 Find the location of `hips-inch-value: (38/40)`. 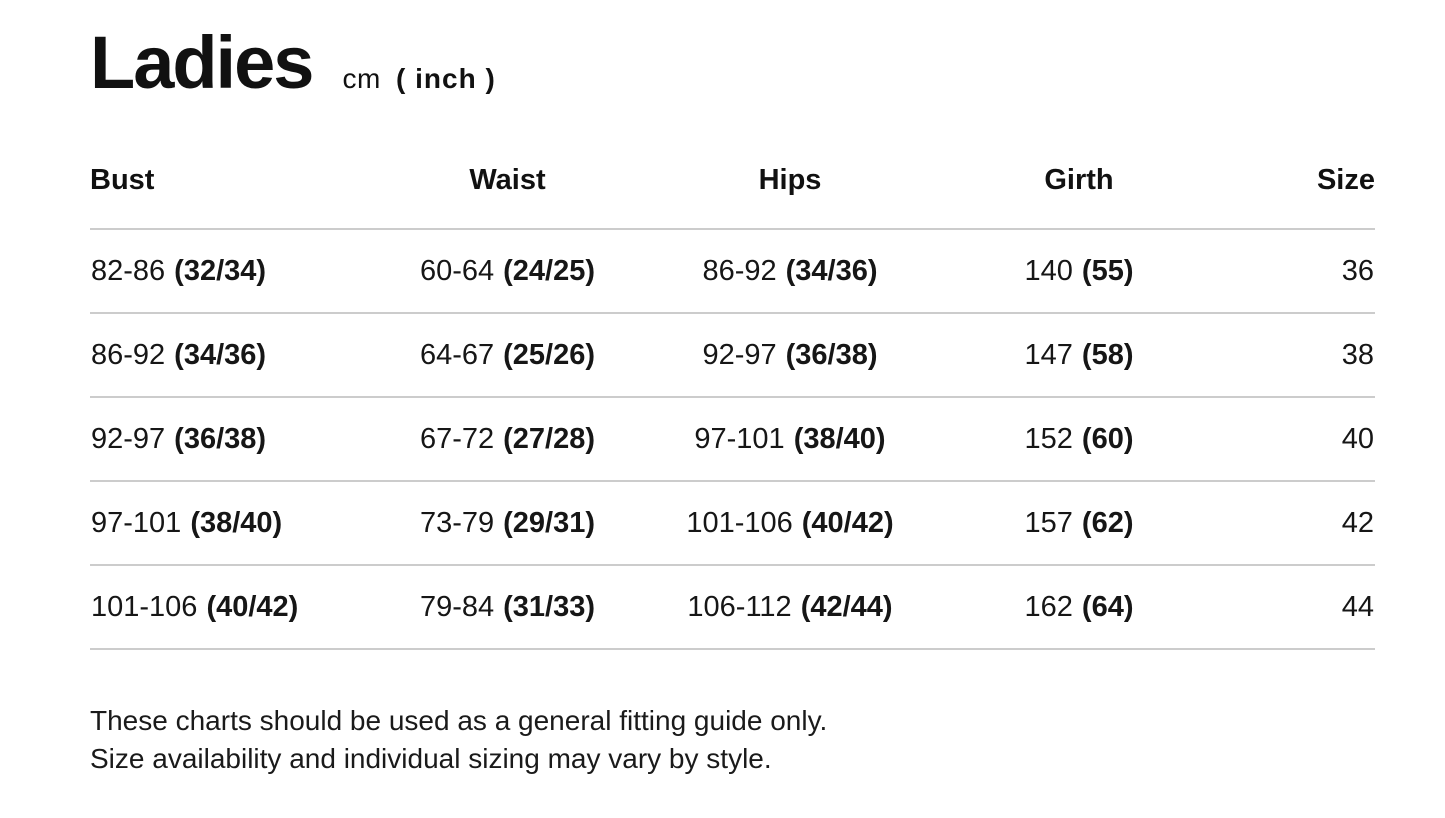

hips-inch-value: (38/40) is located at coordinates (839, 438).